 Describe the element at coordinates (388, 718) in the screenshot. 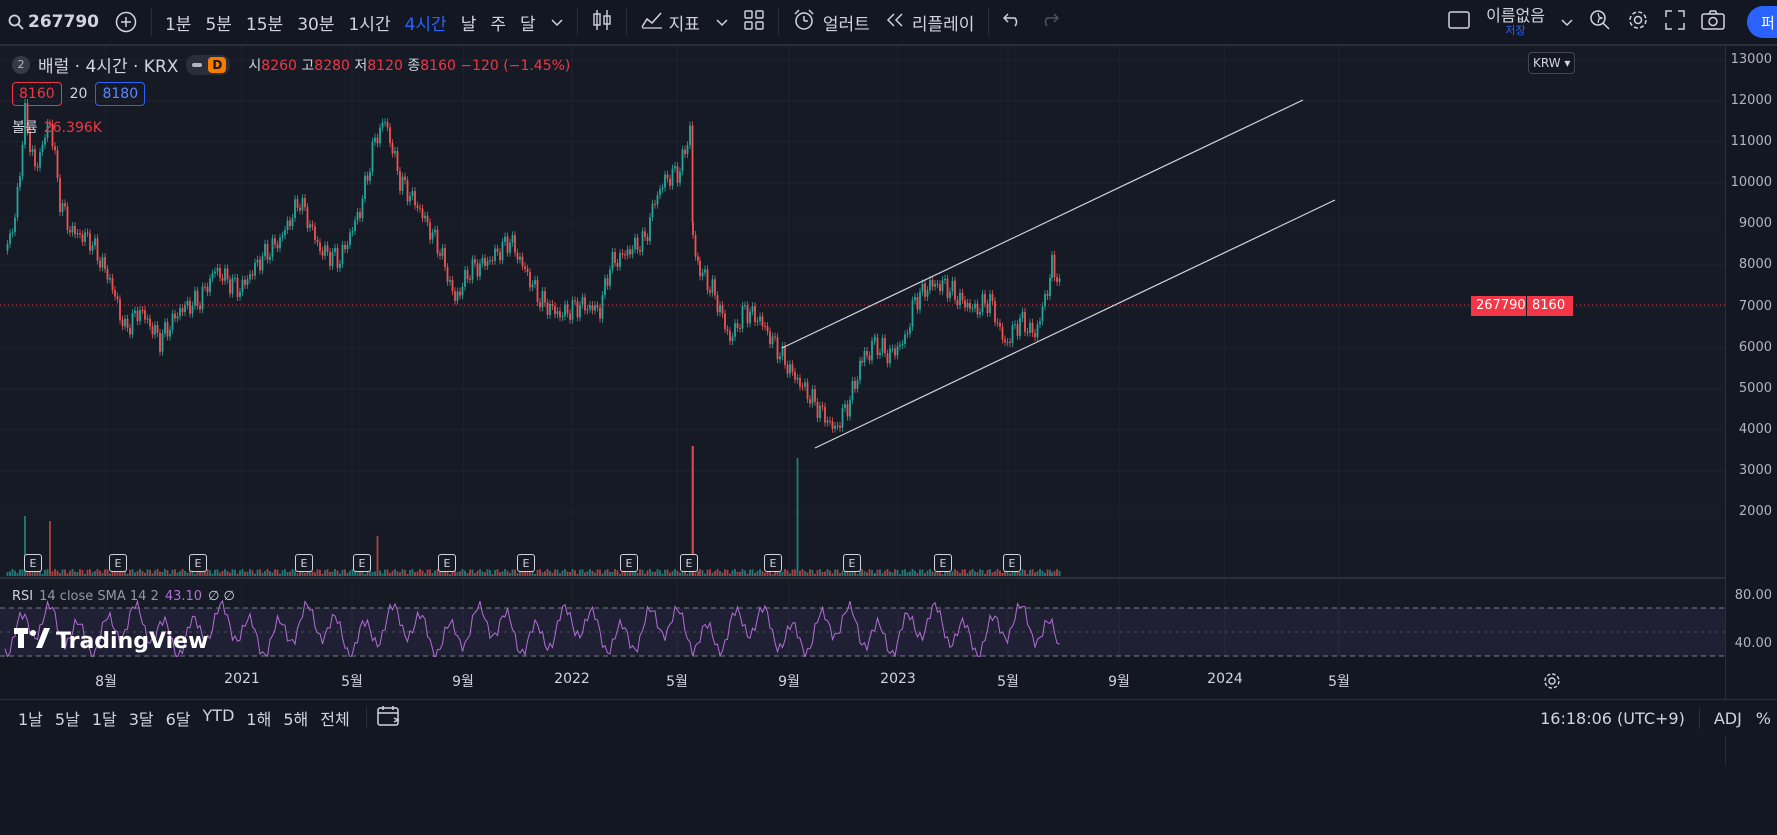

I see `date-range-button` at that location.